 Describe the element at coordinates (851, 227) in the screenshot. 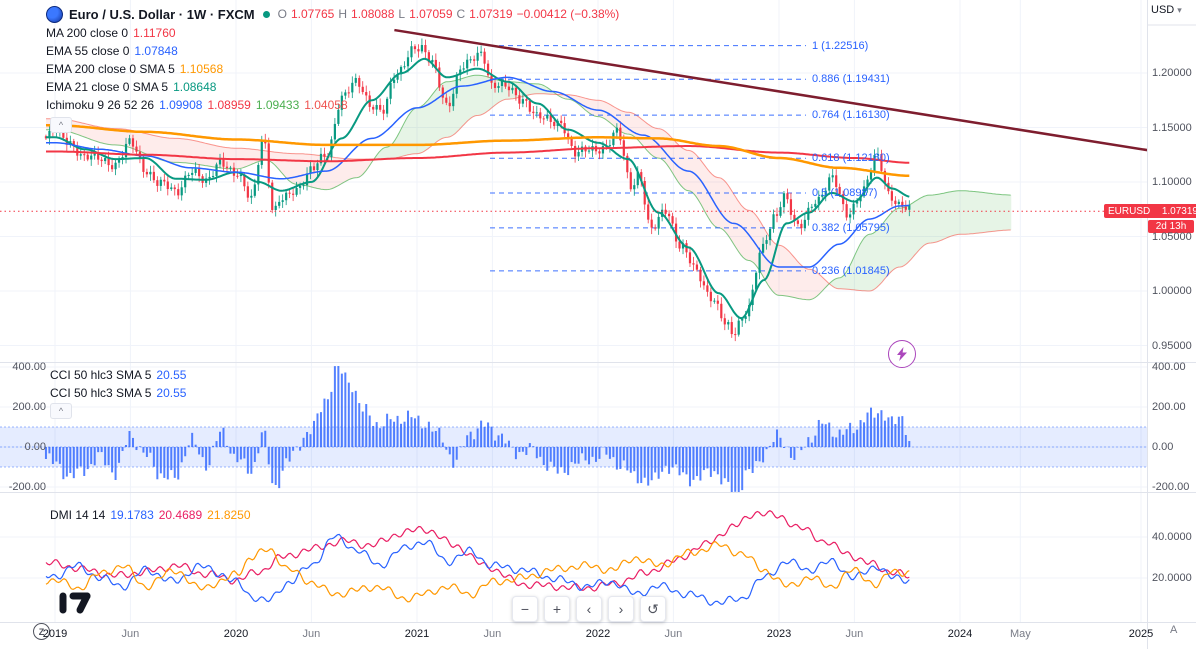

I see `fib-level-label: 0.382 (1.05795)` at that location.